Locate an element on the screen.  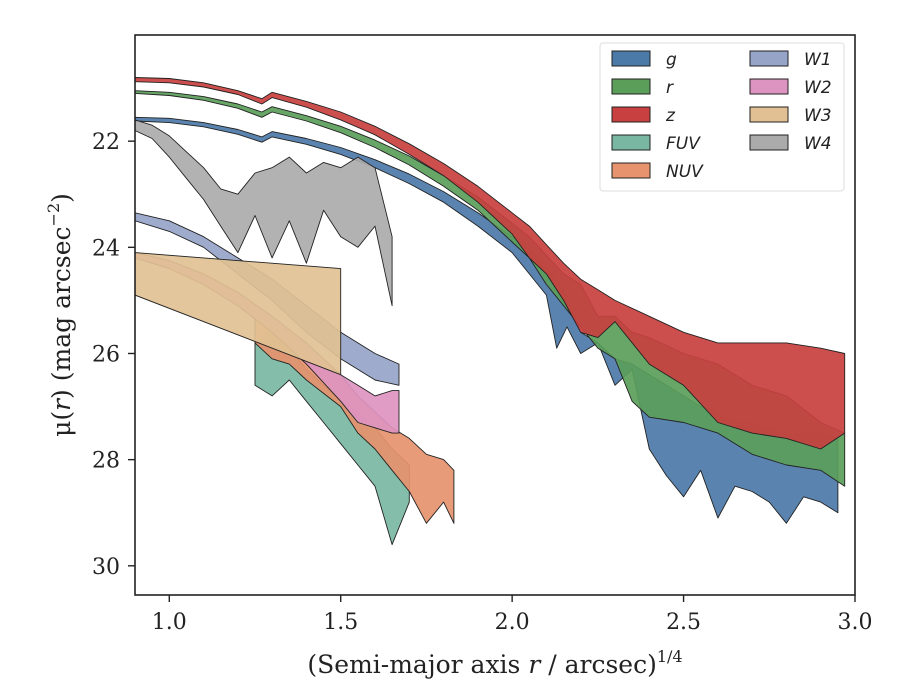
legend-swatch-w2 is located at coordinates (769, 86).